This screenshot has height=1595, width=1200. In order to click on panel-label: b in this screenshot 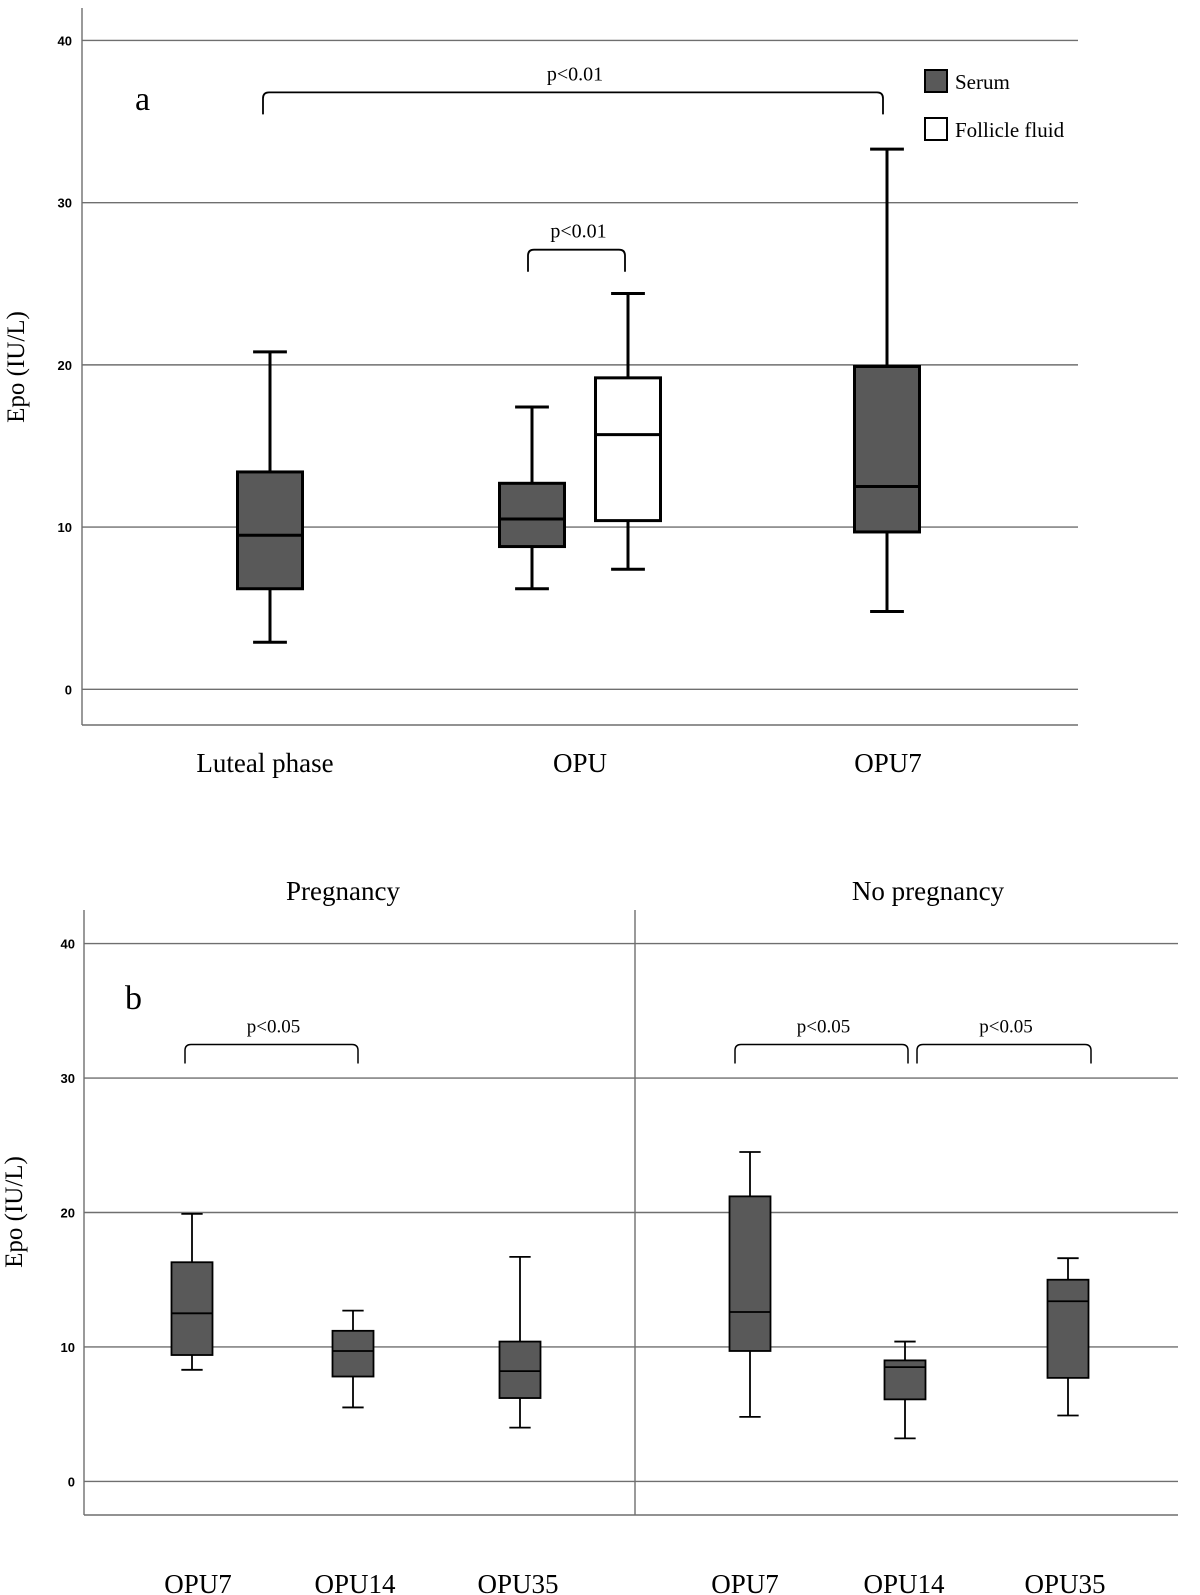, I will do `click(133, 998)`.